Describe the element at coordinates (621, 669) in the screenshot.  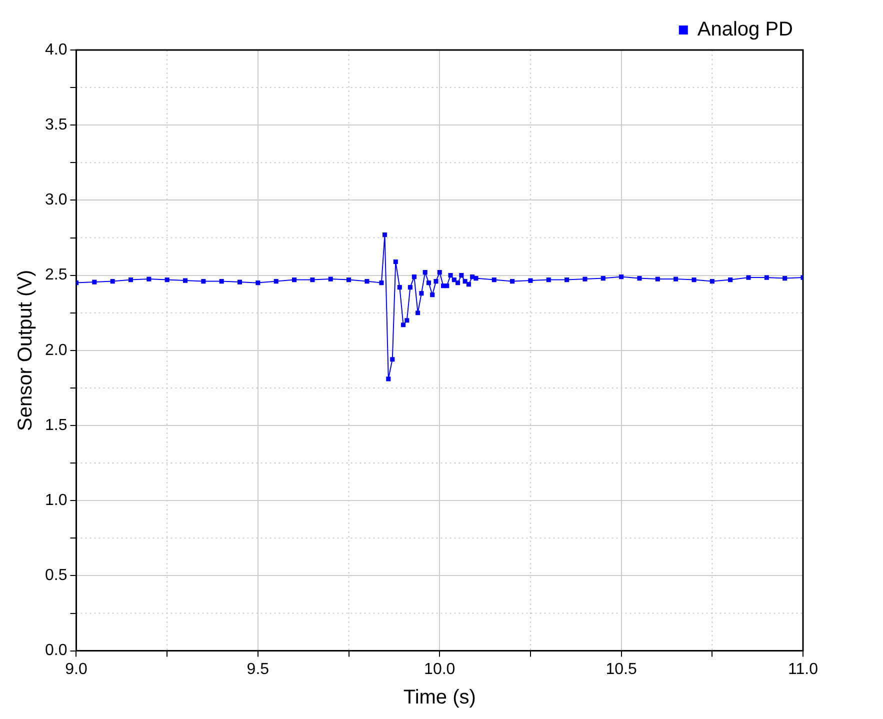
I see `x-tick-label: 10.5` at that location.